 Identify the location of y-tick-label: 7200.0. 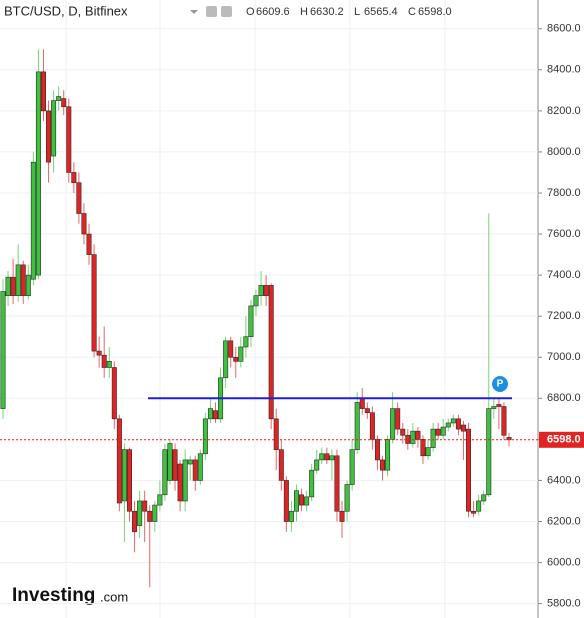
(564, 316).